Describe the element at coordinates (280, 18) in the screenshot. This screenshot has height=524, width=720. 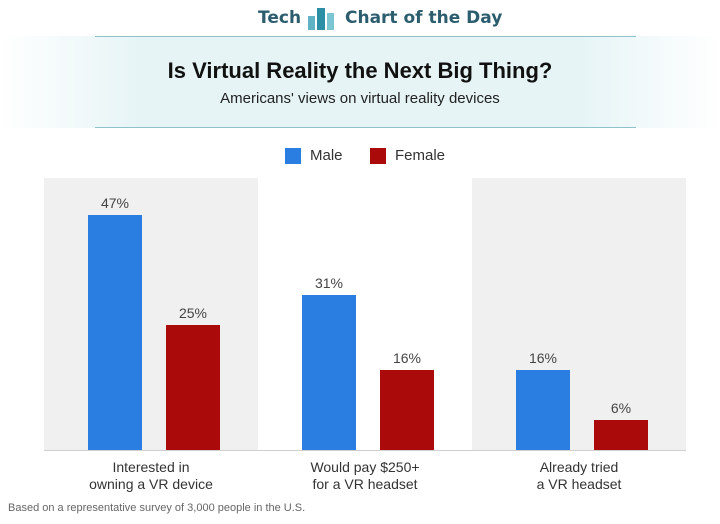
I see `brand-left-text: Tech` at that location.